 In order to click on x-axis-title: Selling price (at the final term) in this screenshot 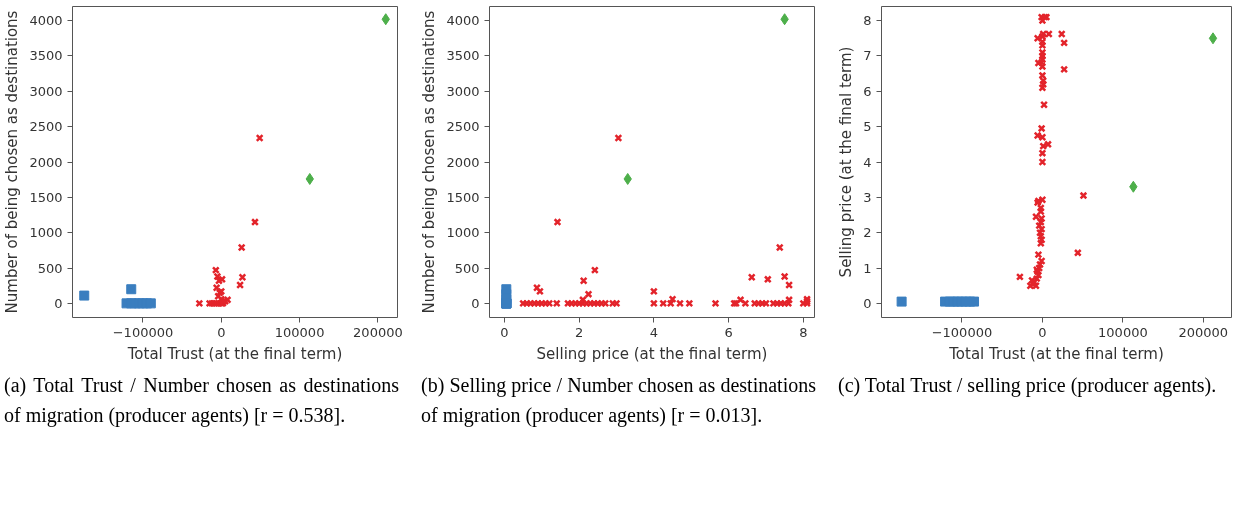, I will do `click(652, 353)`.